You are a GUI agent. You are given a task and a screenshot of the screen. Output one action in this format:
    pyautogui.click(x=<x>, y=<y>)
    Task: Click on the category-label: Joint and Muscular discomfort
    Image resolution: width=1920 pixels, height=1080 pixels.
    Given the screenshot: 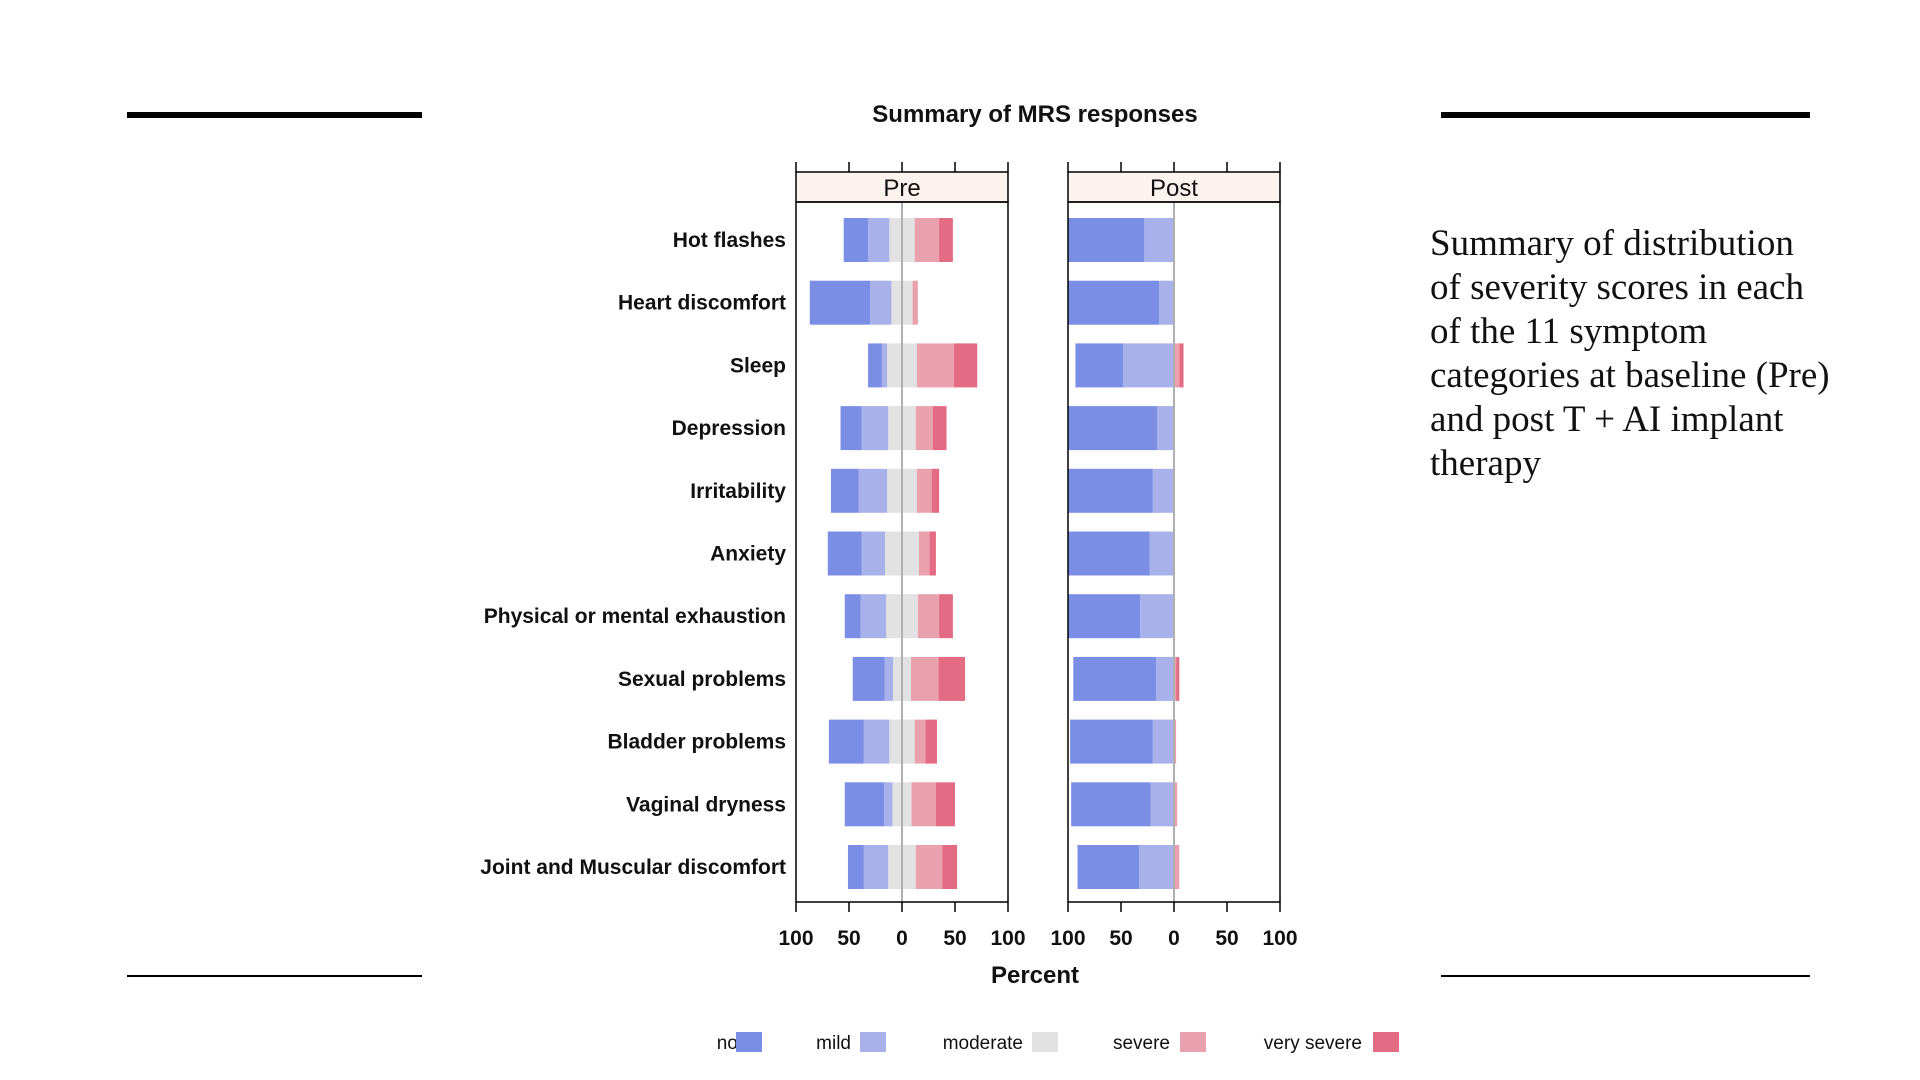 What is the action you would take?
    pyautogui.click(x=633, y=867)
    